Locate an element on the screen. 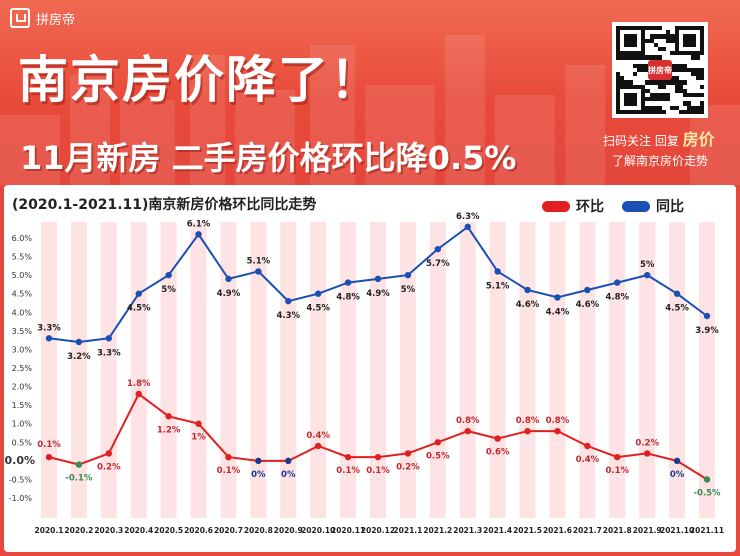 Image resolution: width=740 pixels, height=556 pixels. qr-code-icon: 拼房帝 is located at coordinates (660, 70).